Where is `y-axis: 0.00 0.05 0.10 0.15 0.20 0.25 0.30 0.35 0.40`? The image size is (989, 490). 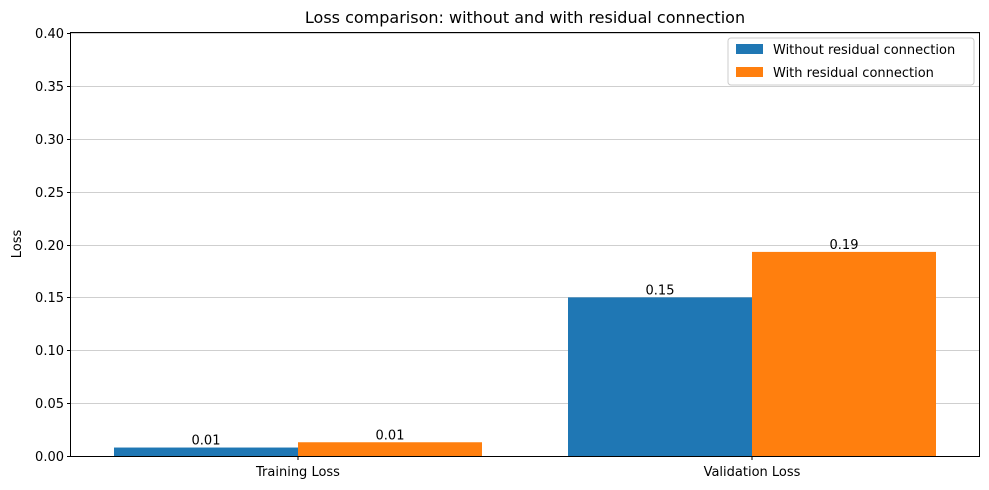 y-axis: 0.00 0.05 0.10 0.15 0.20 0.25 0.30 0.35 0.40 is located at coordinates (53, 246).